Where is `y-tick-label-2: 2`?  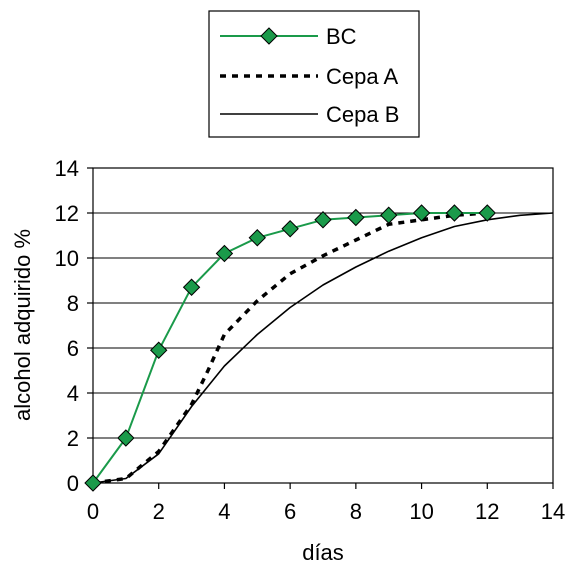 y-tick-label-2: 2 is located at coordinates (73, 438).